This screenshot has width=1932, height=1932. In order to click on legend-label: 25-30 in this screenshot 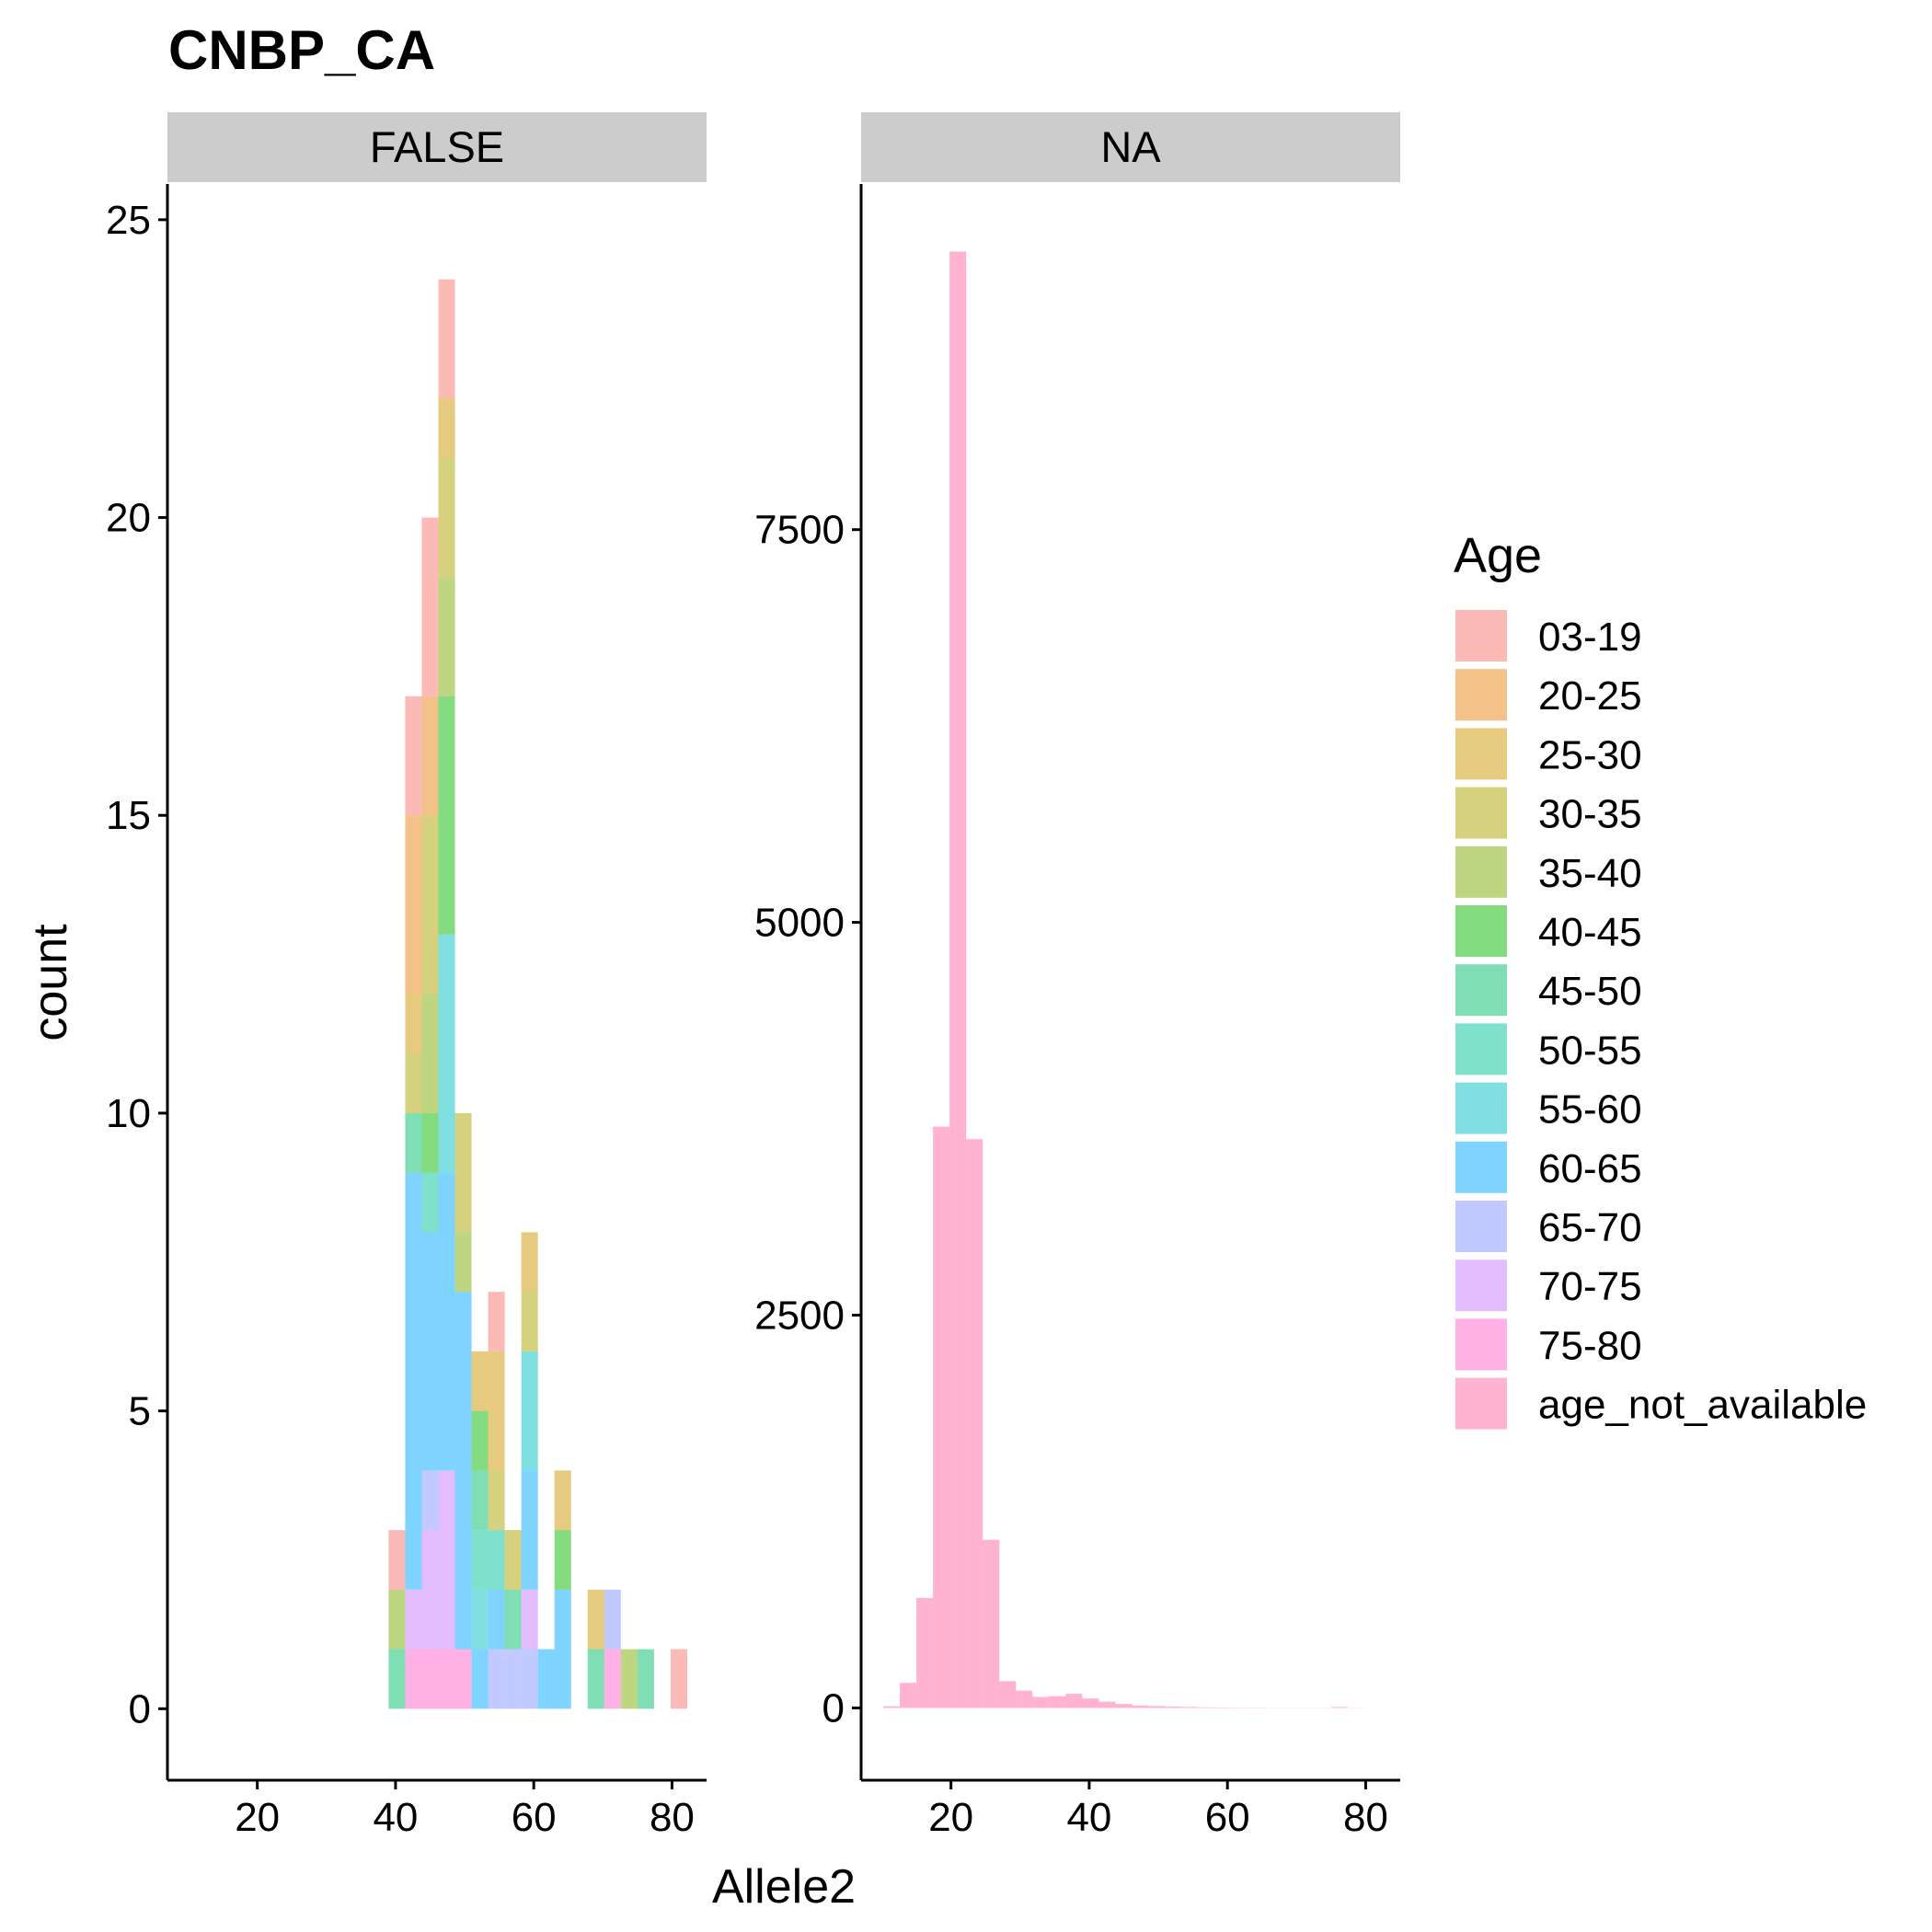, I will do `click(1590, 754)`.